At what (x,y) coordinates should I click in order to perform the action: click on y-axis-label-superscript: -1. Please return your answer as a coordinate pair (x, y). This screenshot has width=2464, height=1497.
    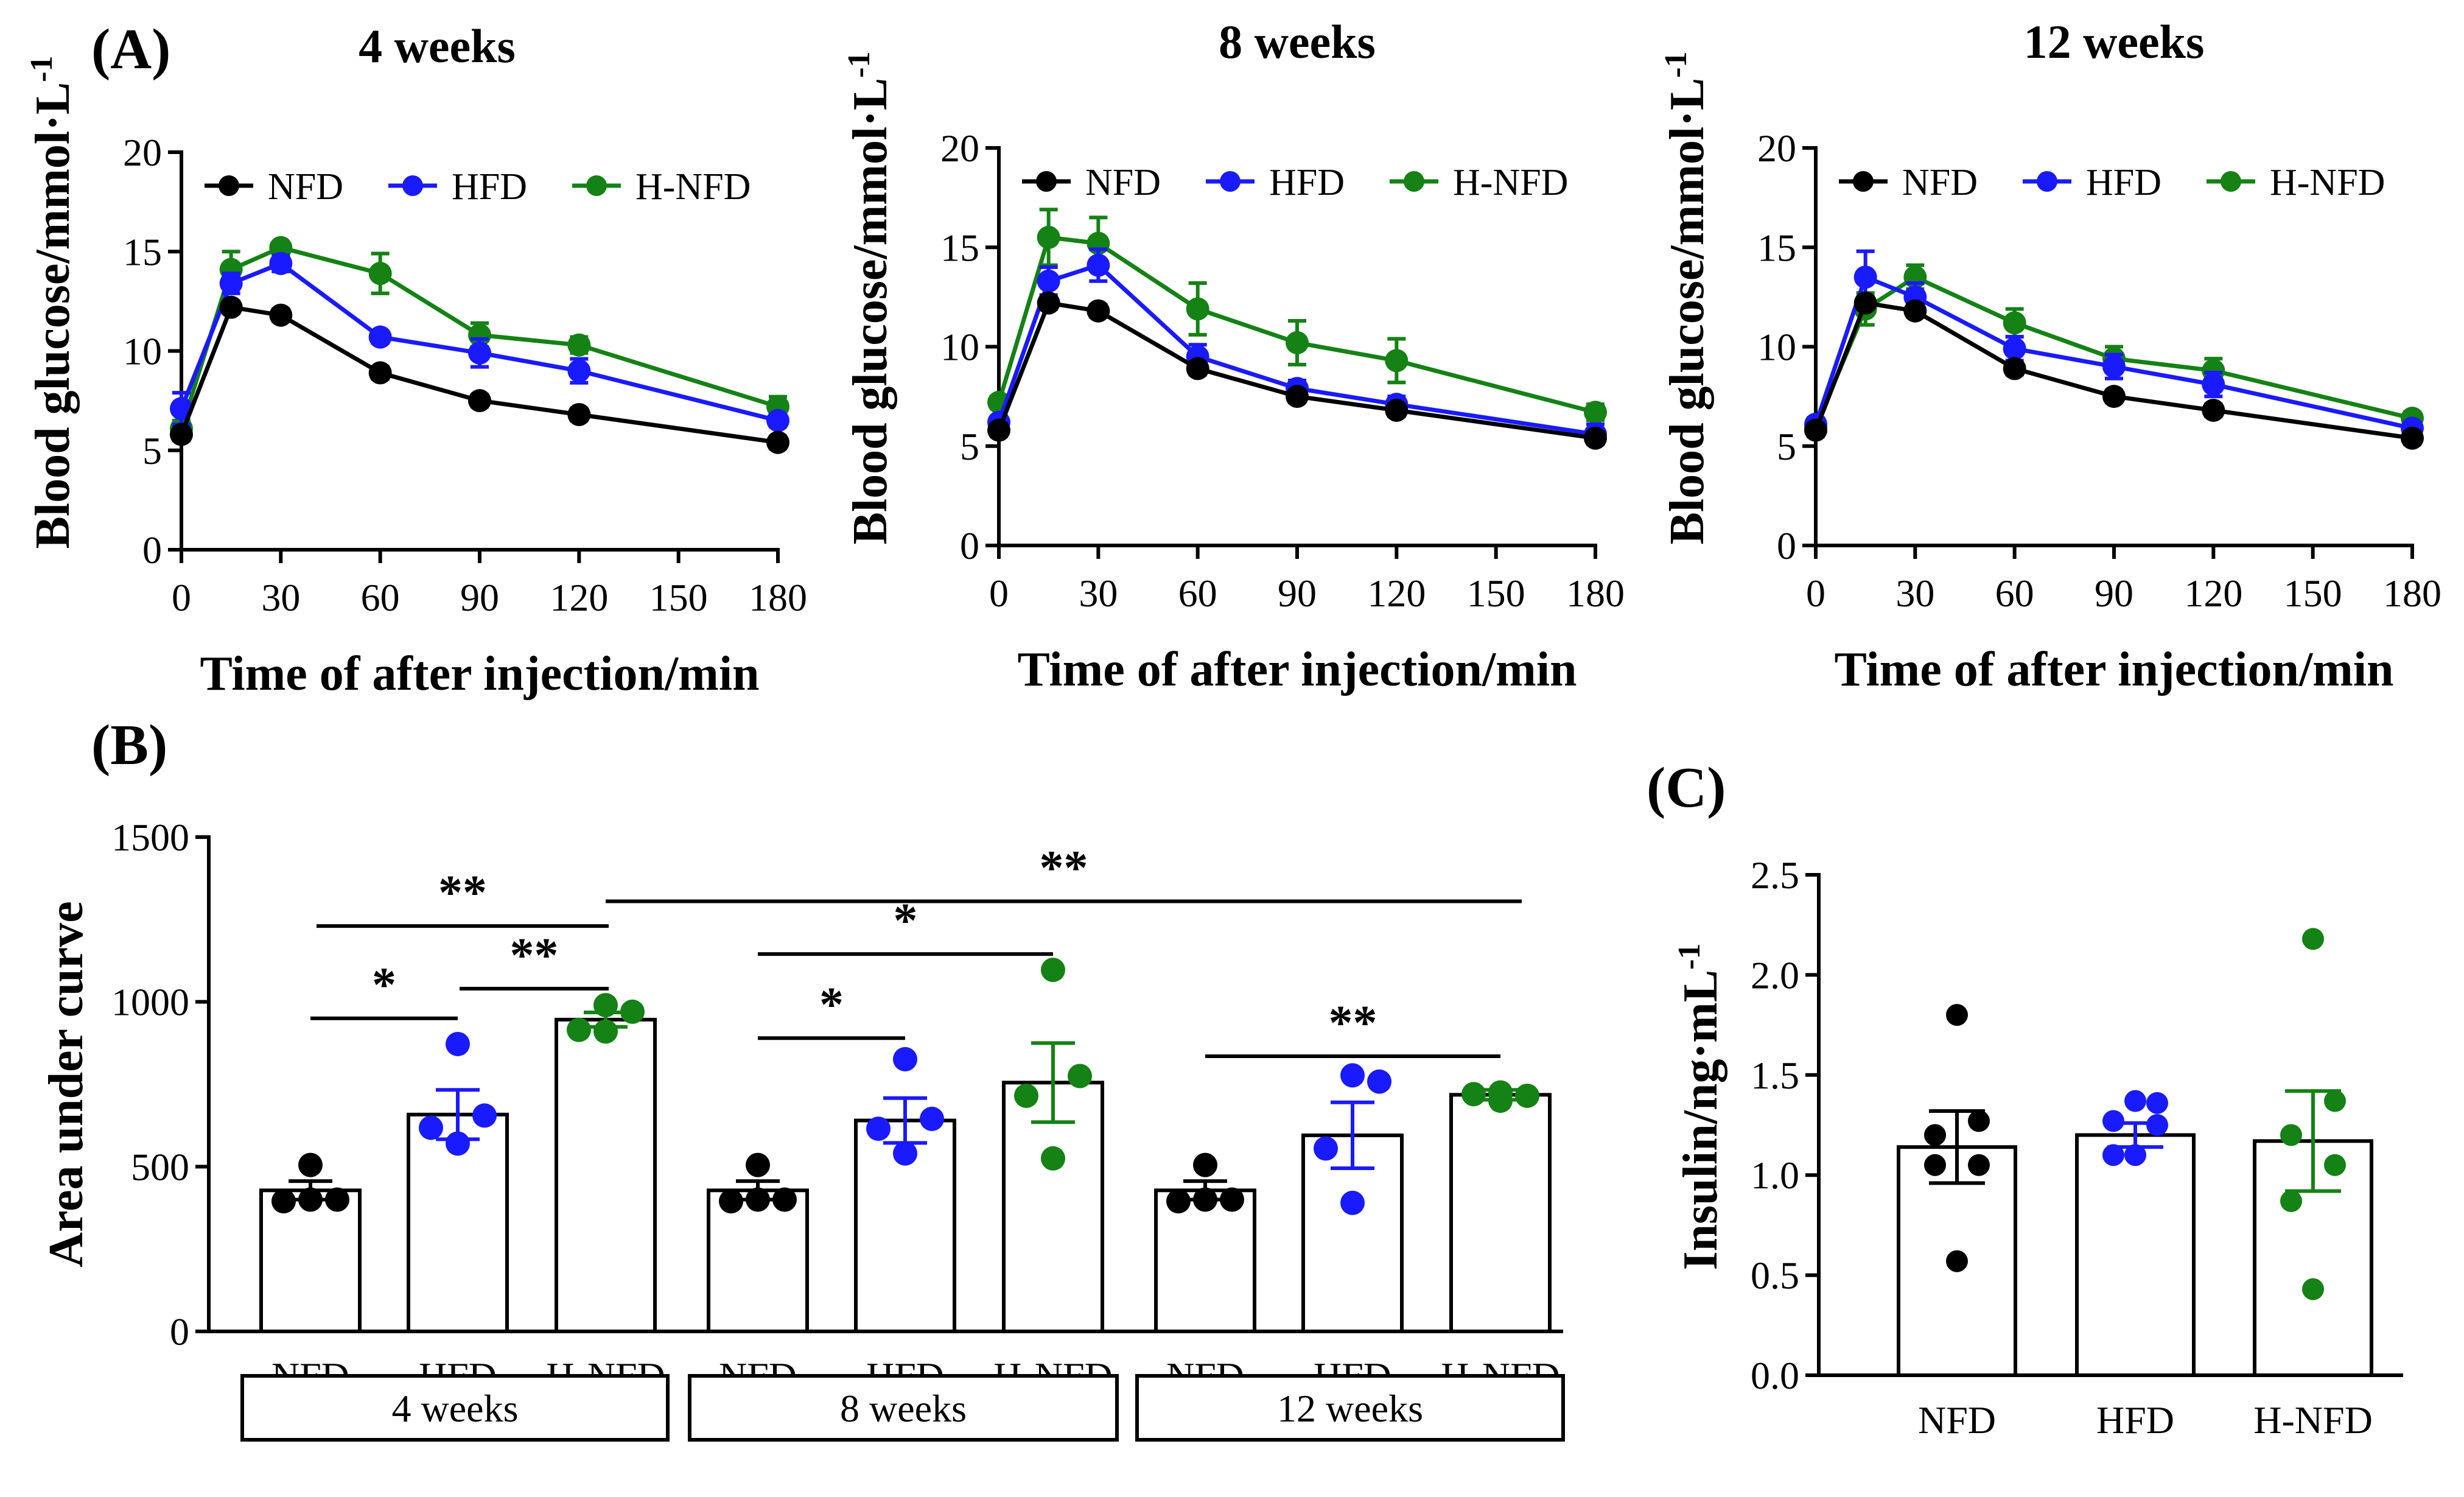
    Looking at the image, I should click on (1689, 957).